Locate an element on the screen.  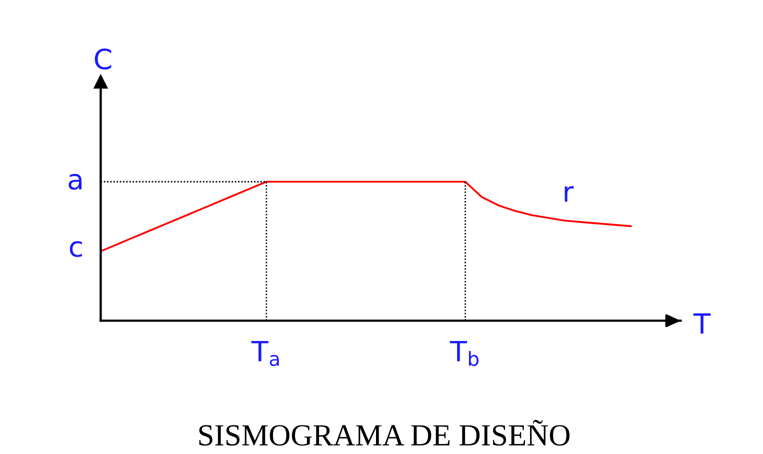
y-axis-title: C is located at coordinates (103, 59).